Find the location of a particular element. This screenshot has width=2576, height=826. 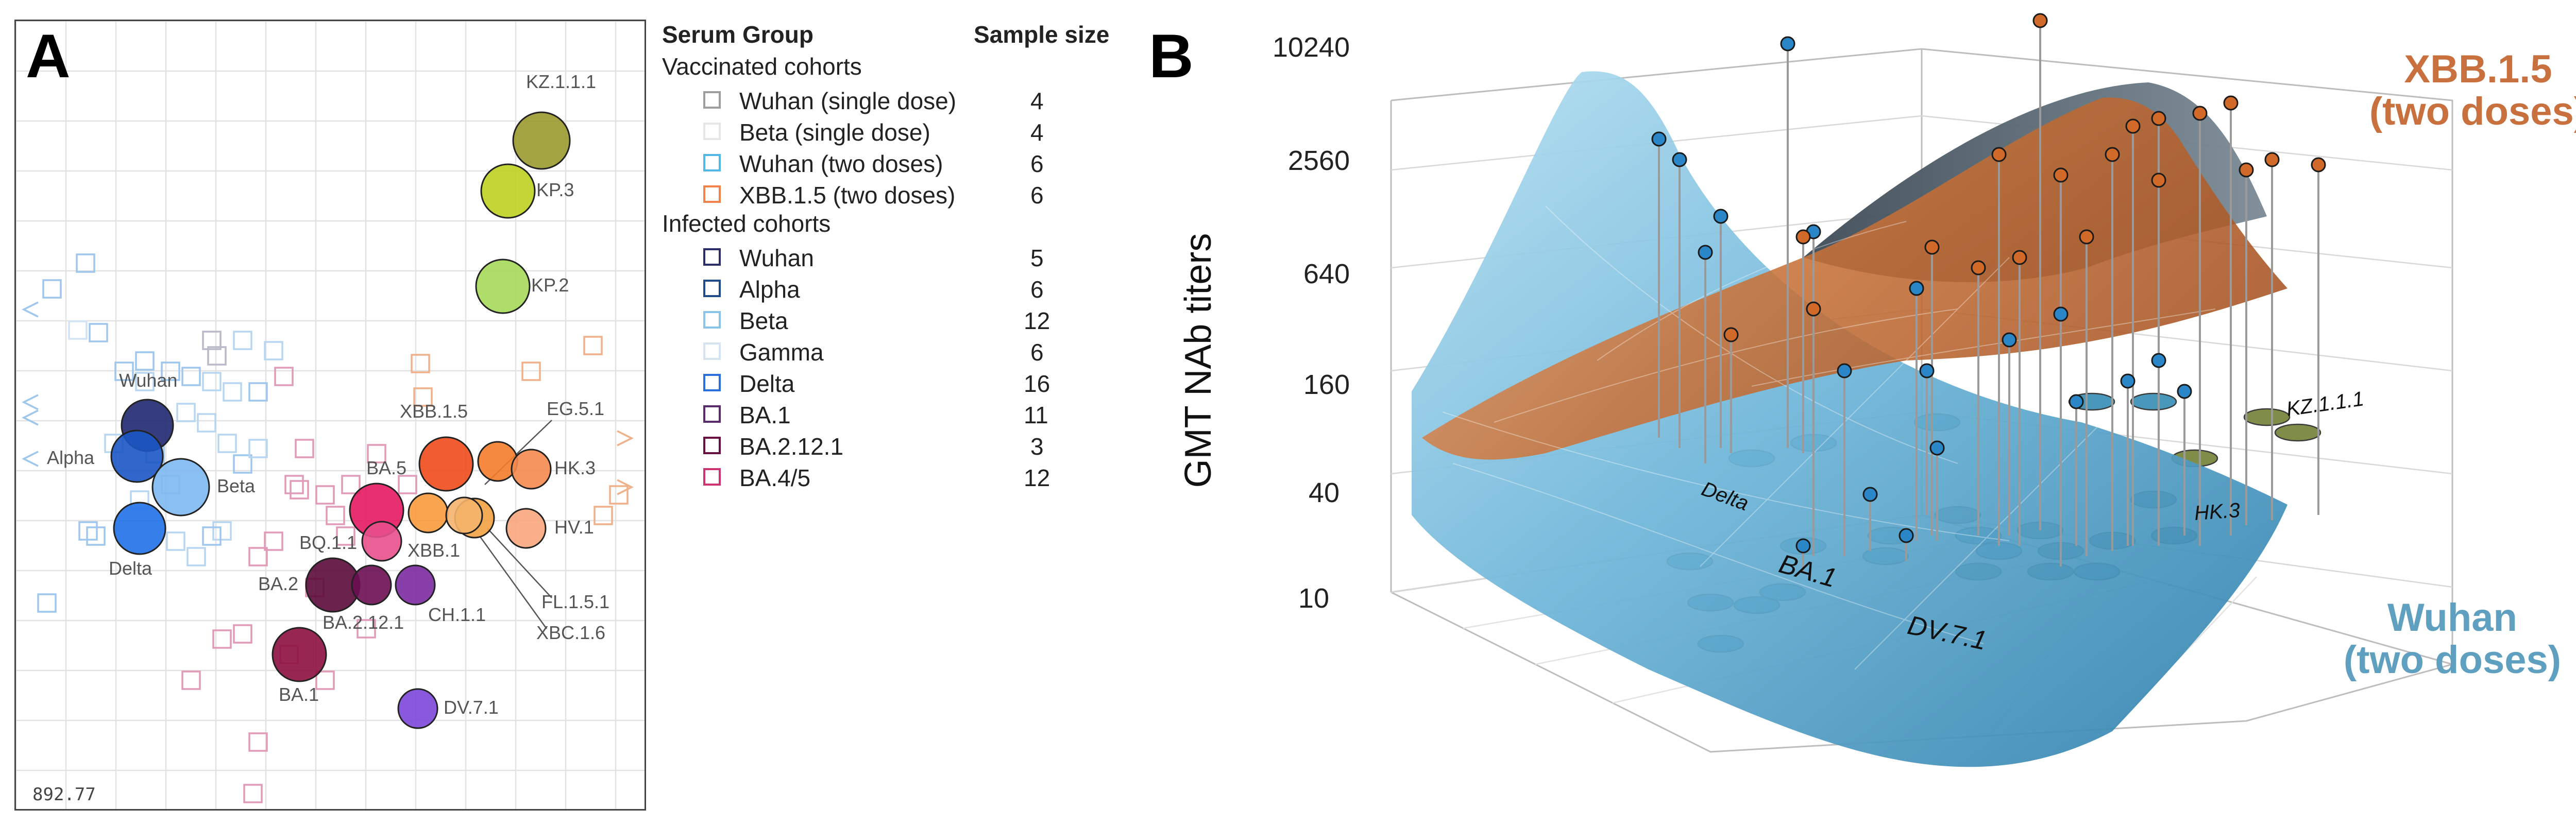

legend-label: Wuhan (two doses) is located at coordinates (841, 163).